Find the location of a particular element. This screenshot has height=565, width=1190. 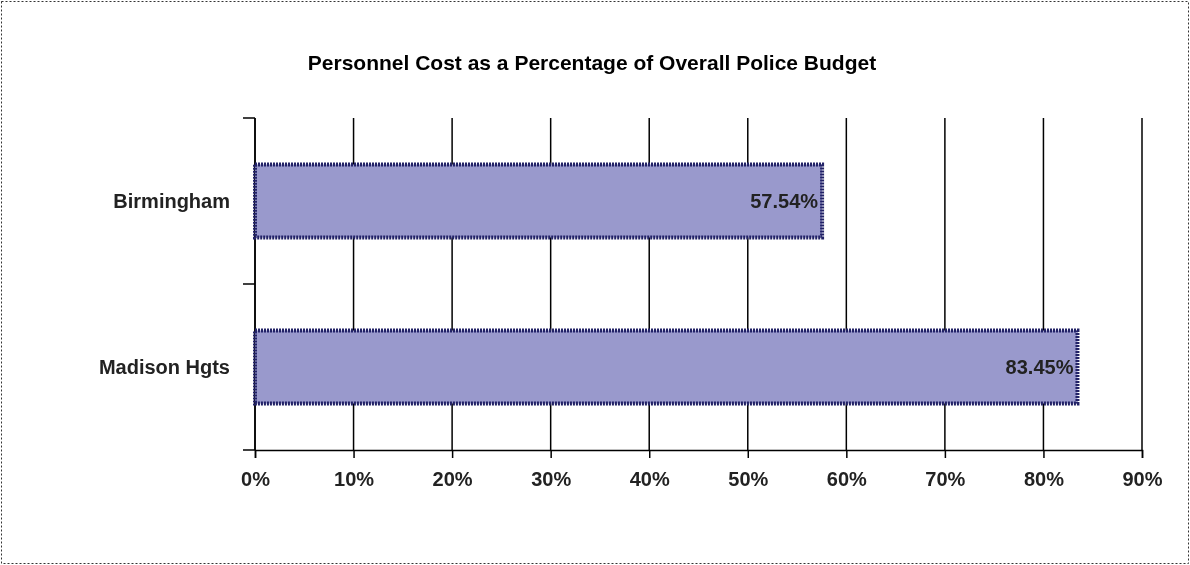

x-tick-label: 50% is located at coordinates (748, 479).